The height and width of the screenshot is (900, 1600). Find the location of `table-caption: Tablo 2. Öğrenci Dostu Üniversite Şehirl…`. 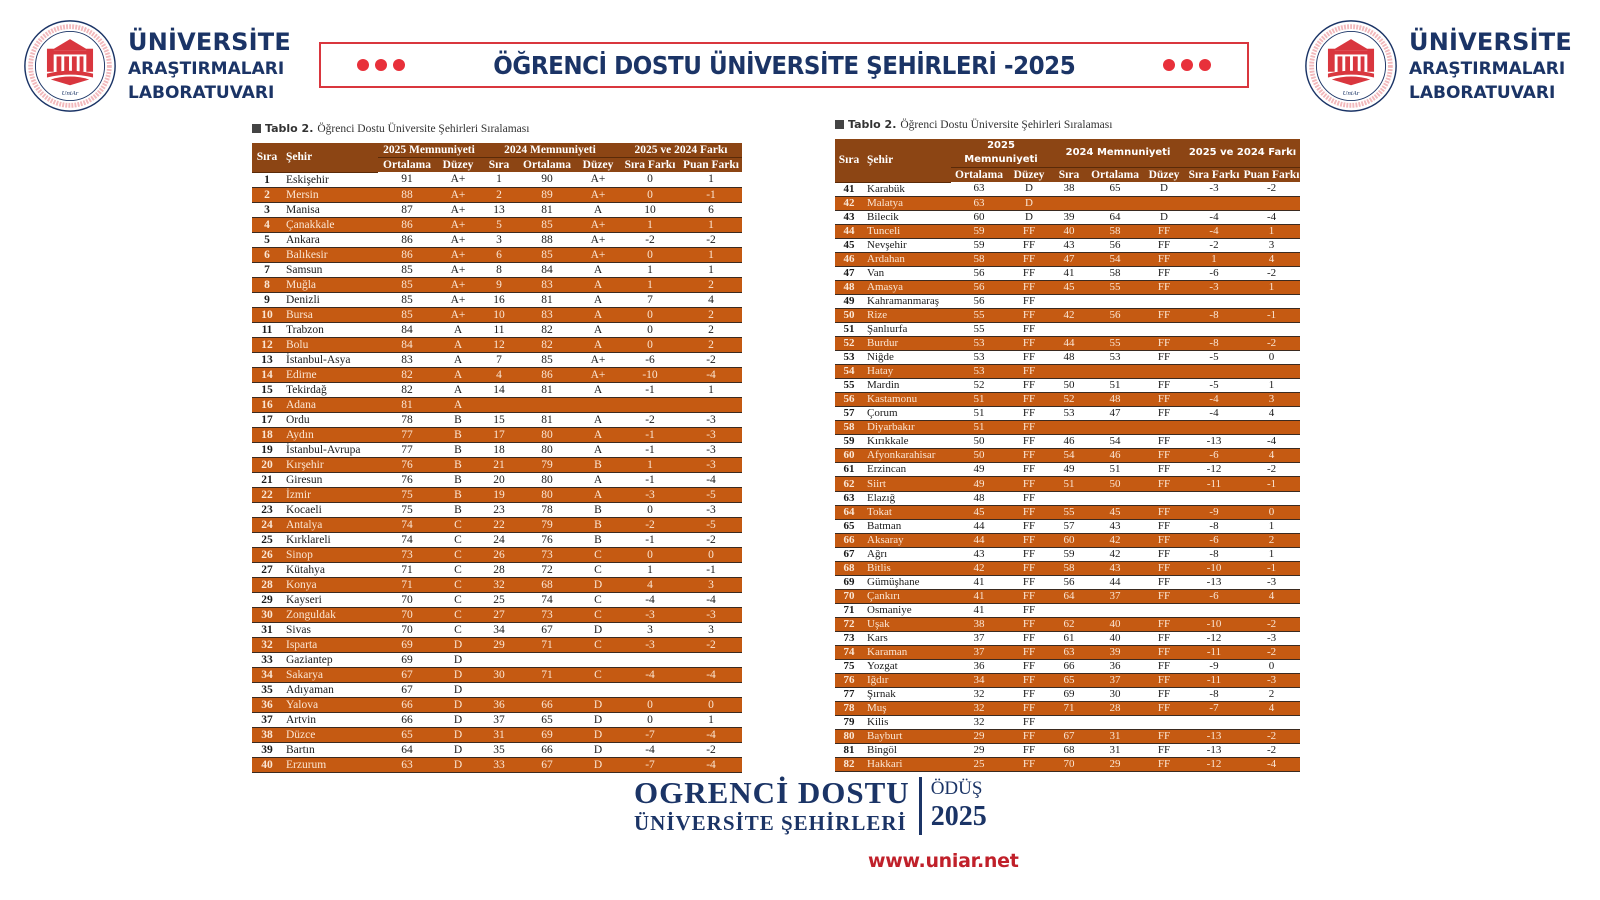

table-caption: Tablo 2. Öğrenci Dostu Üniversite Şehirl… is located at coordinates (497, 128).